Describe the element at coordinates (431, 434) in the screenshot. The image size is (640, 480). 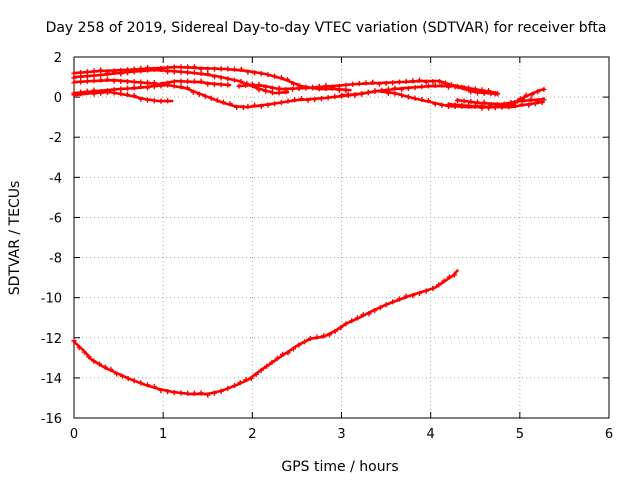
I see `x-tick-label: 4` at that location.